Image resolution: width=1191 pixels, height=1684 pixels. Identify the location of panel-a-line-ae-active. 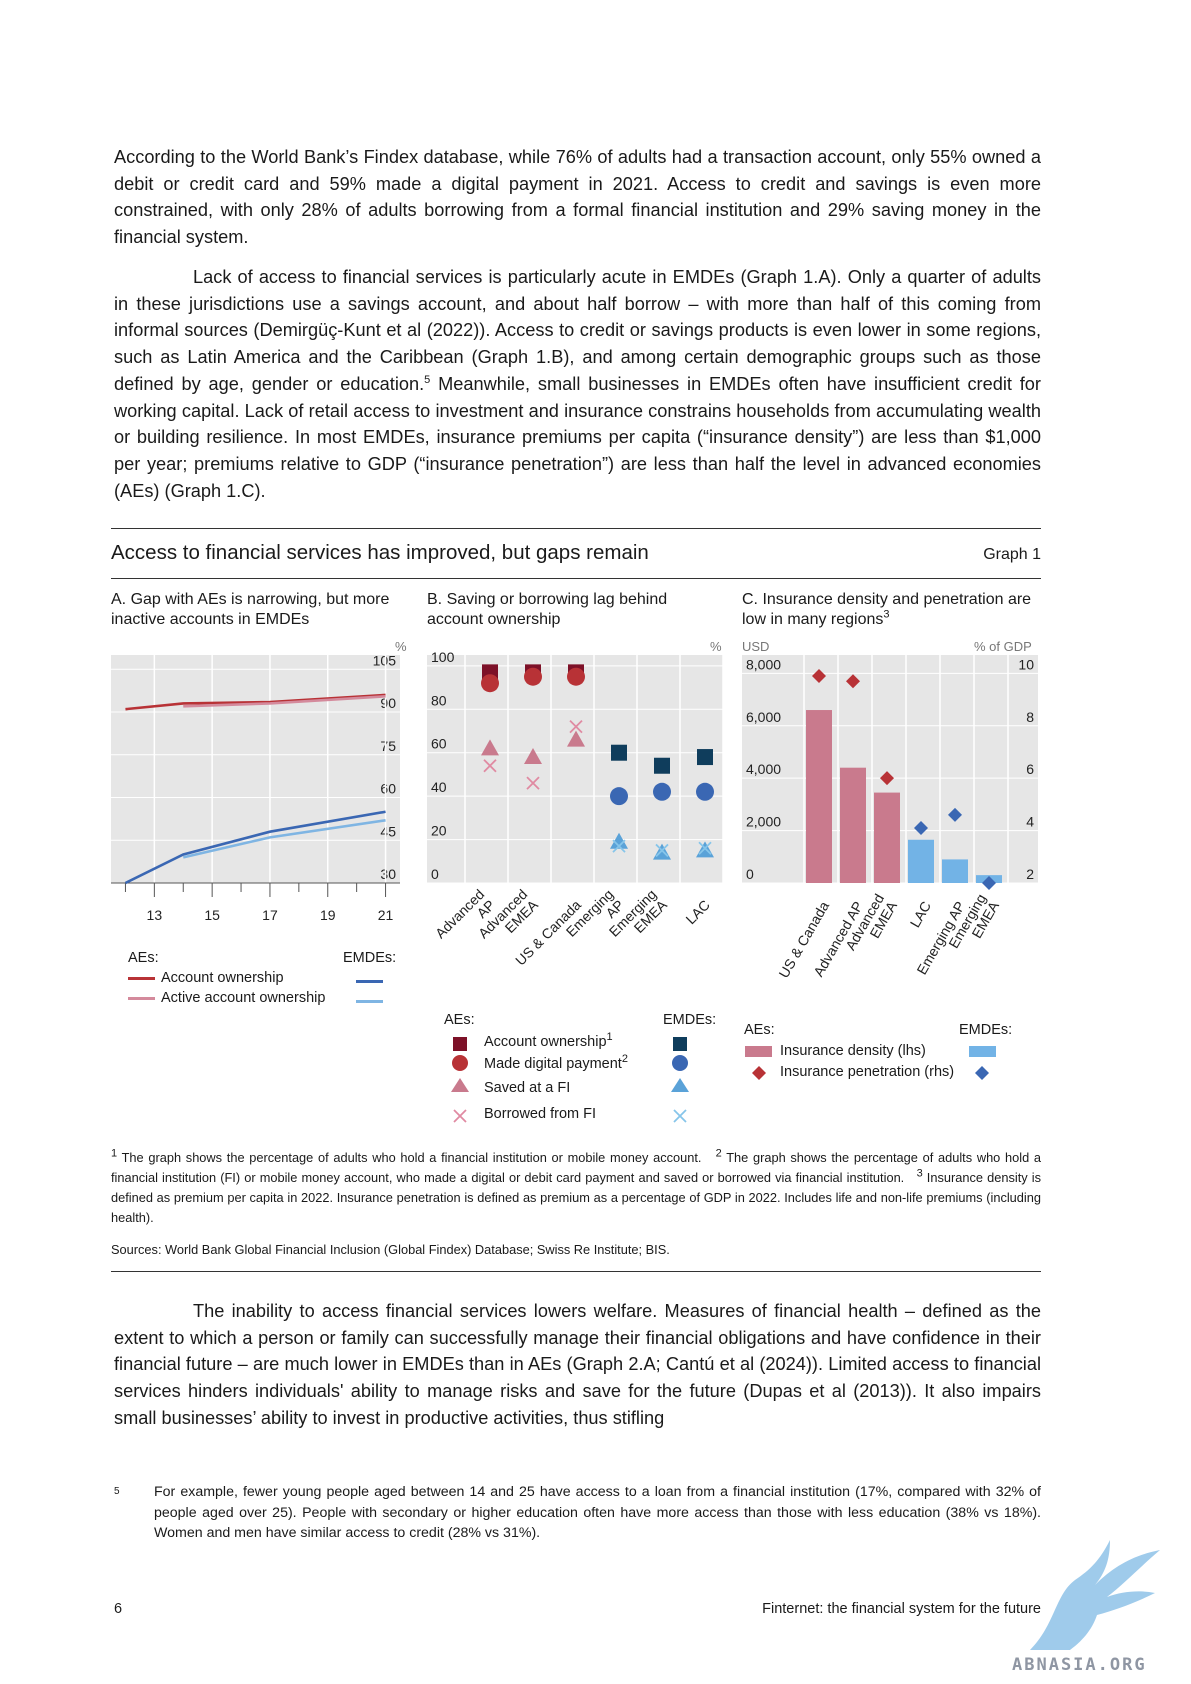
(284, 701).